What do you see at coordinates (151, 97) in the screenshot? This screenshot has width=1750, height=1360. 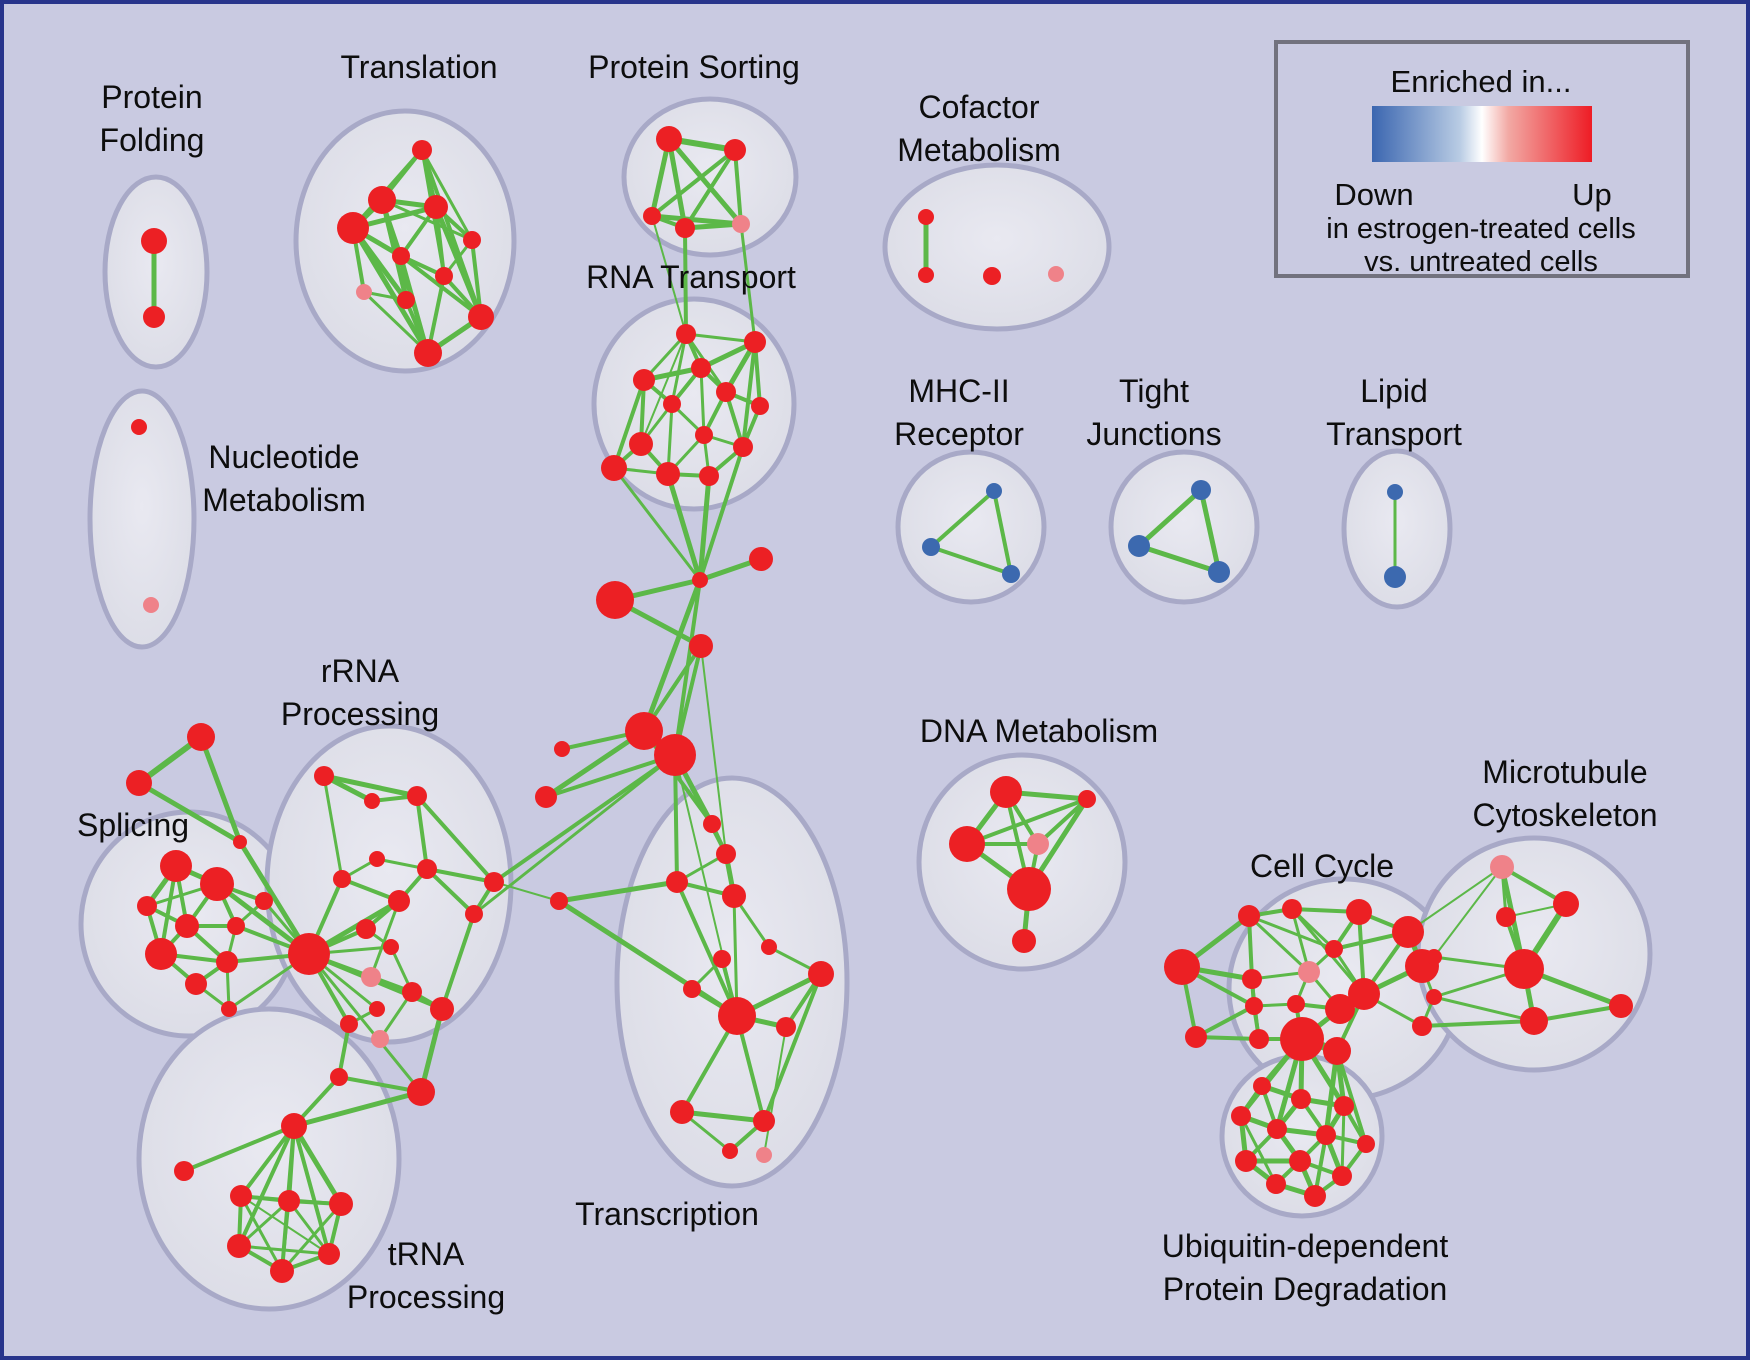 I see `cluster-label-protein-folding: Protein` at bounding box center [151, 97].